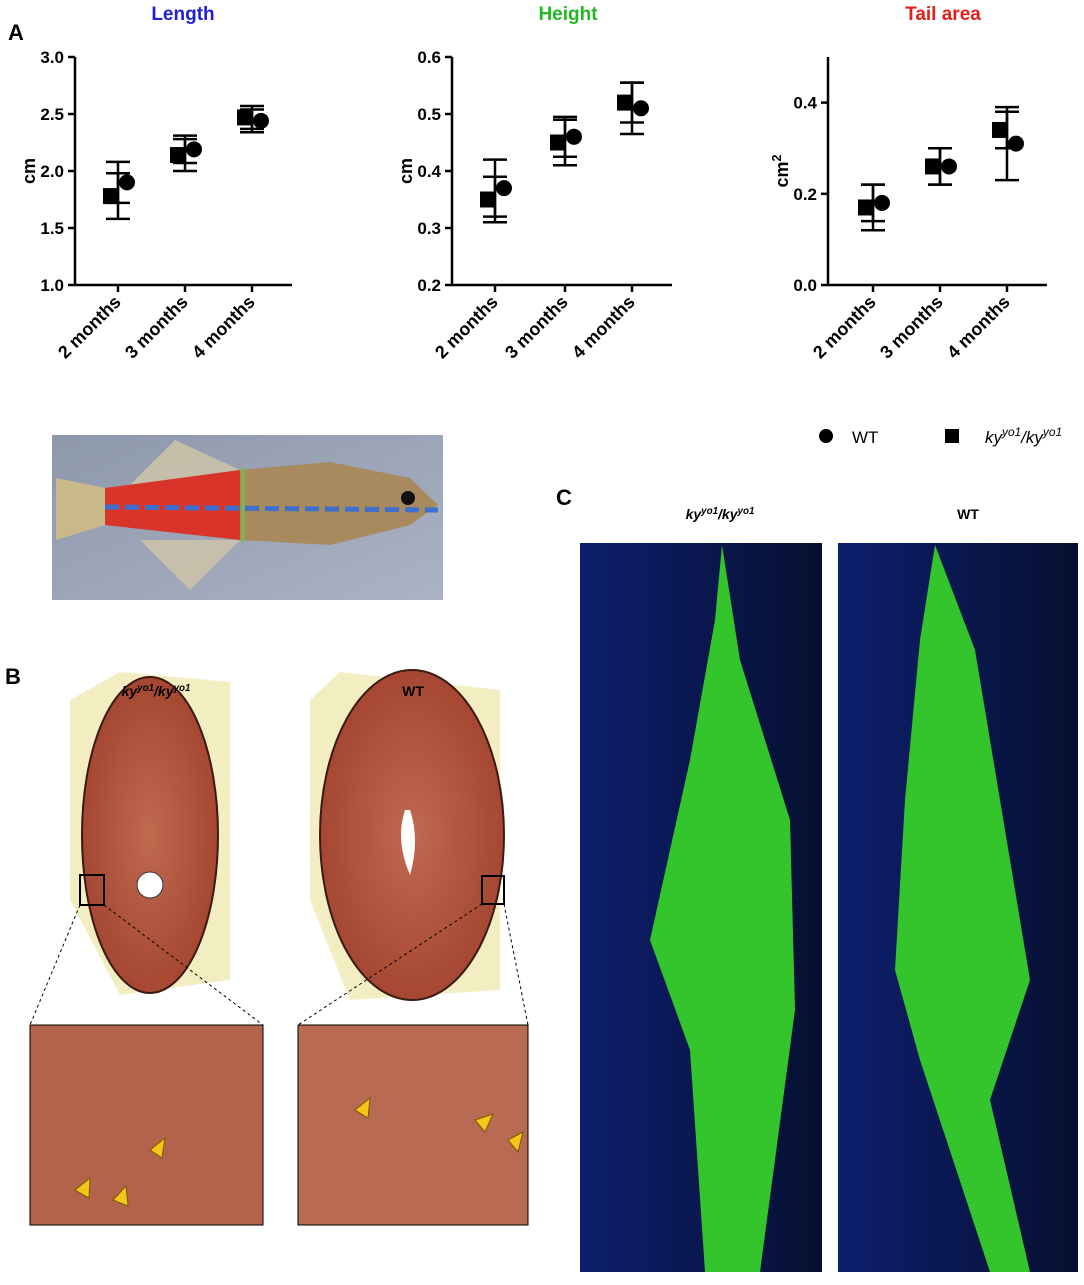 The width and height of the screenshot is (1084, 1285). Describe the element at coordinates (1032, 437) in the screenshot. I see `legend-label-part: /ky` at that location.